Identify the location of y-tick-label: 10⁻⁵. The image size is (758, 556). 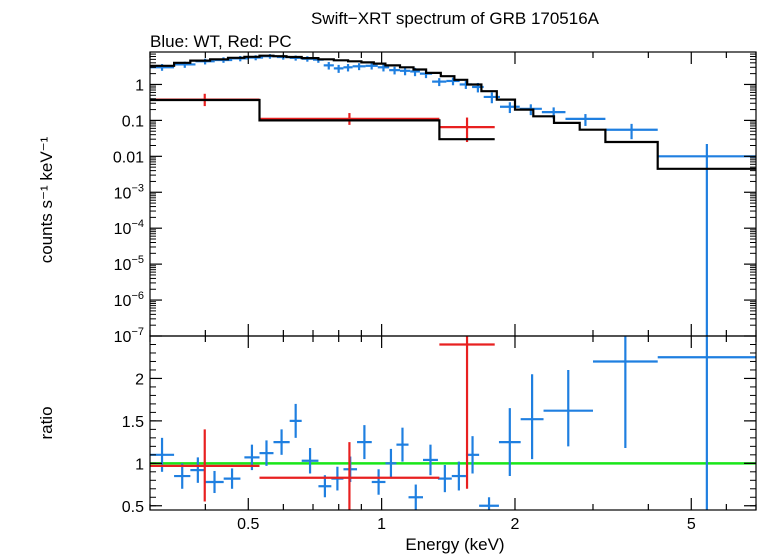
(129, 264).